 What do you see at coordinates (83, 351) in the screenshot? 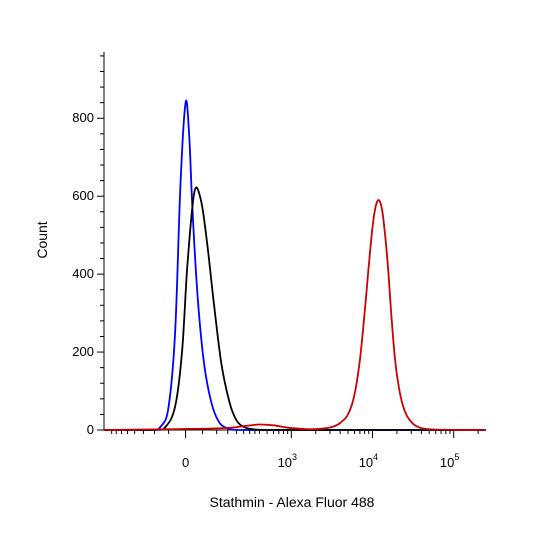
I see `y-tick-label: 200` at bounding box center [83, 351].